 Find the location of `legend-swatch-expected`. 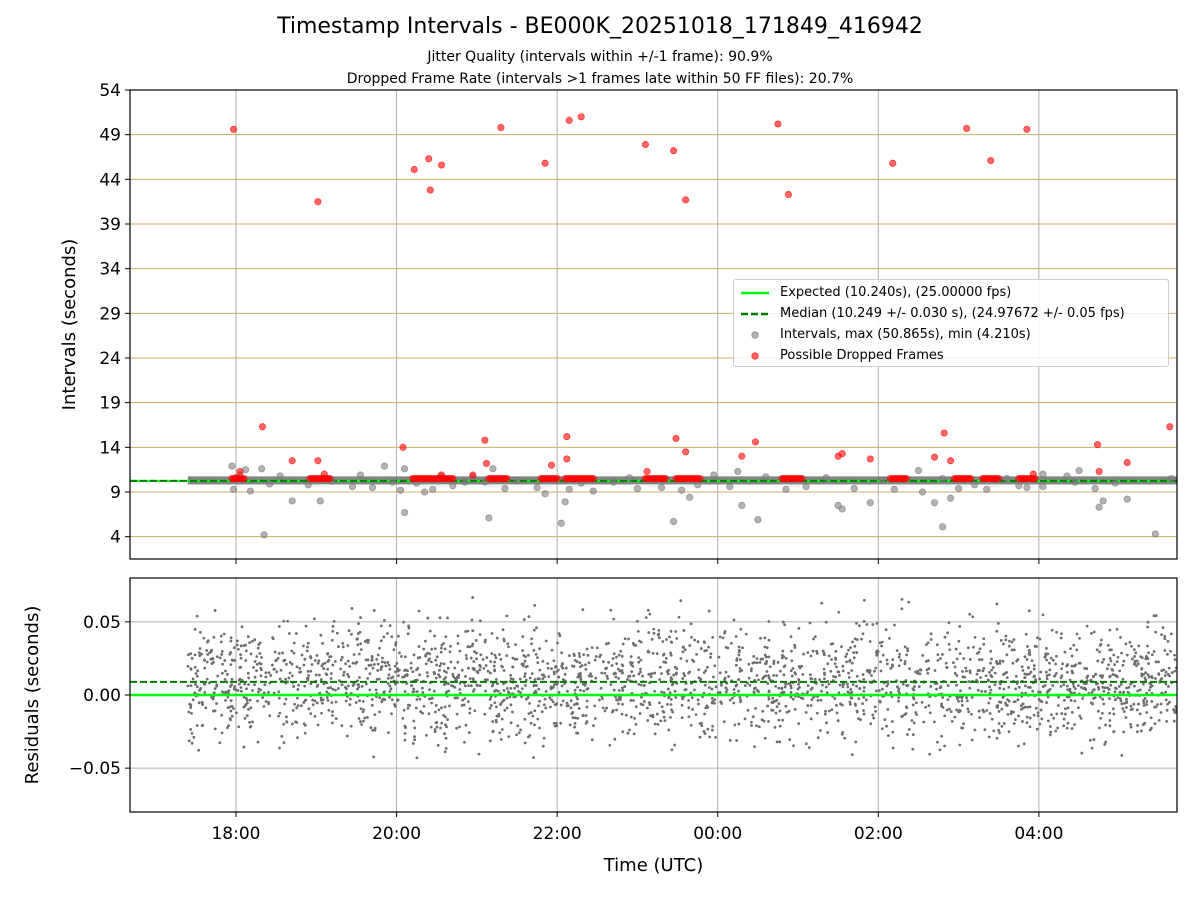

legend-swatch-expected is located at coordinates (755, 293).